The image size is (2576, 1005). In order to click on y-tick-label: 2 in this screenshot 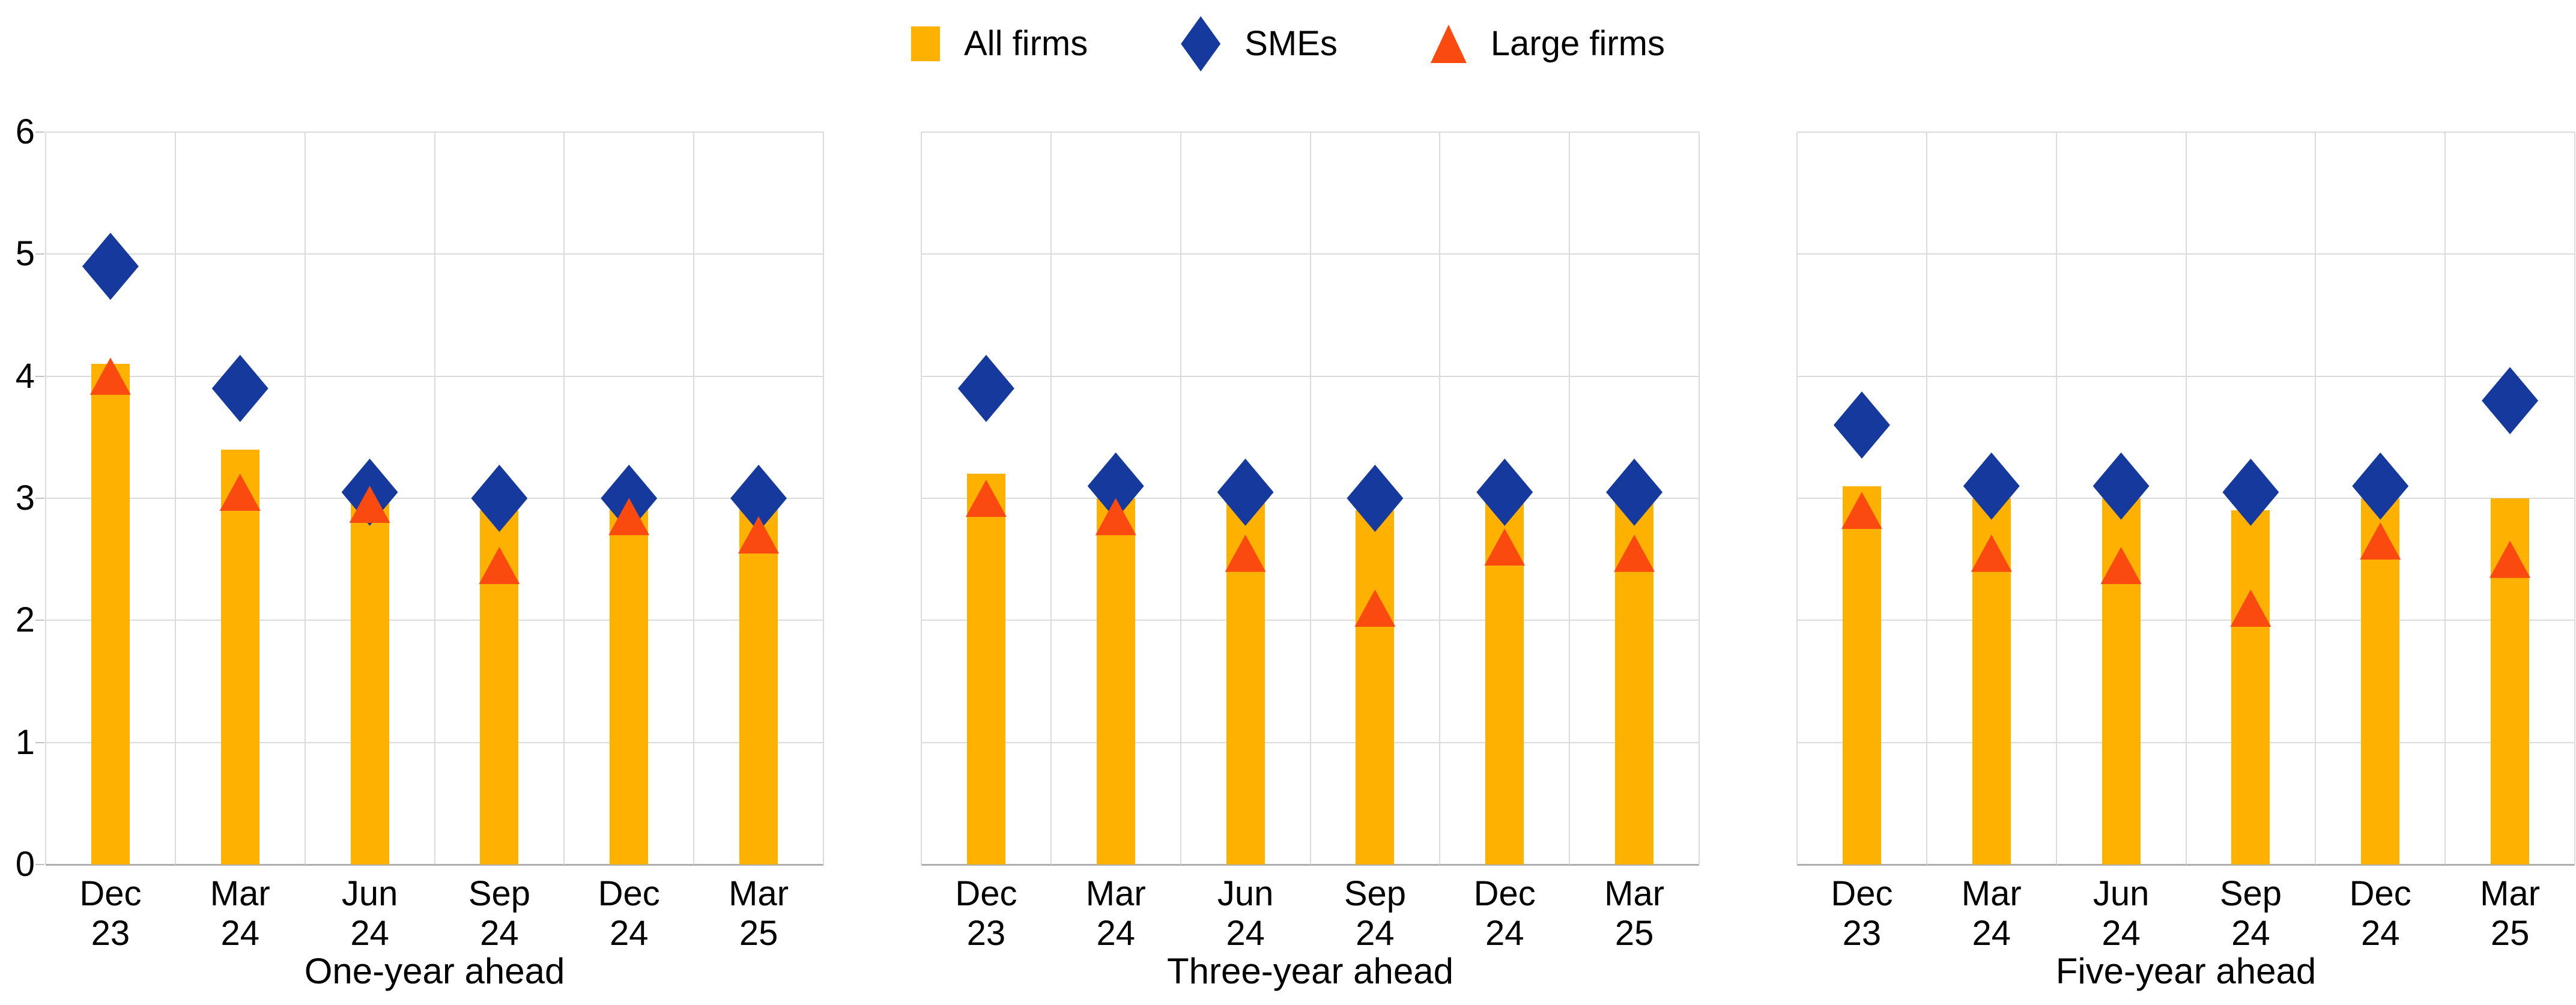, I will do `click(25, 620)`.